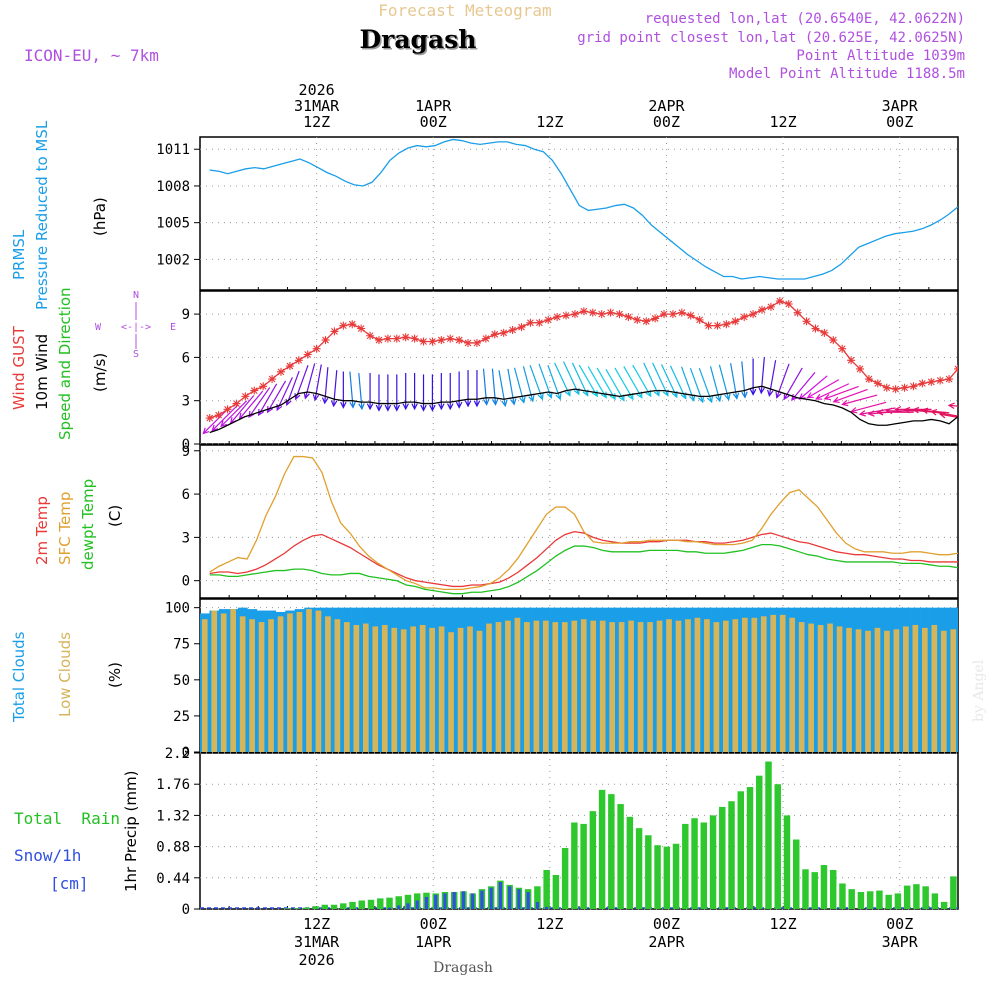 This screenshot has height=1000, width=1000. What do you see at coordinates (65, 528) in the screenshot?
I see `sfc-temp-label: SFC Temp` at bounding box center [65, 528].